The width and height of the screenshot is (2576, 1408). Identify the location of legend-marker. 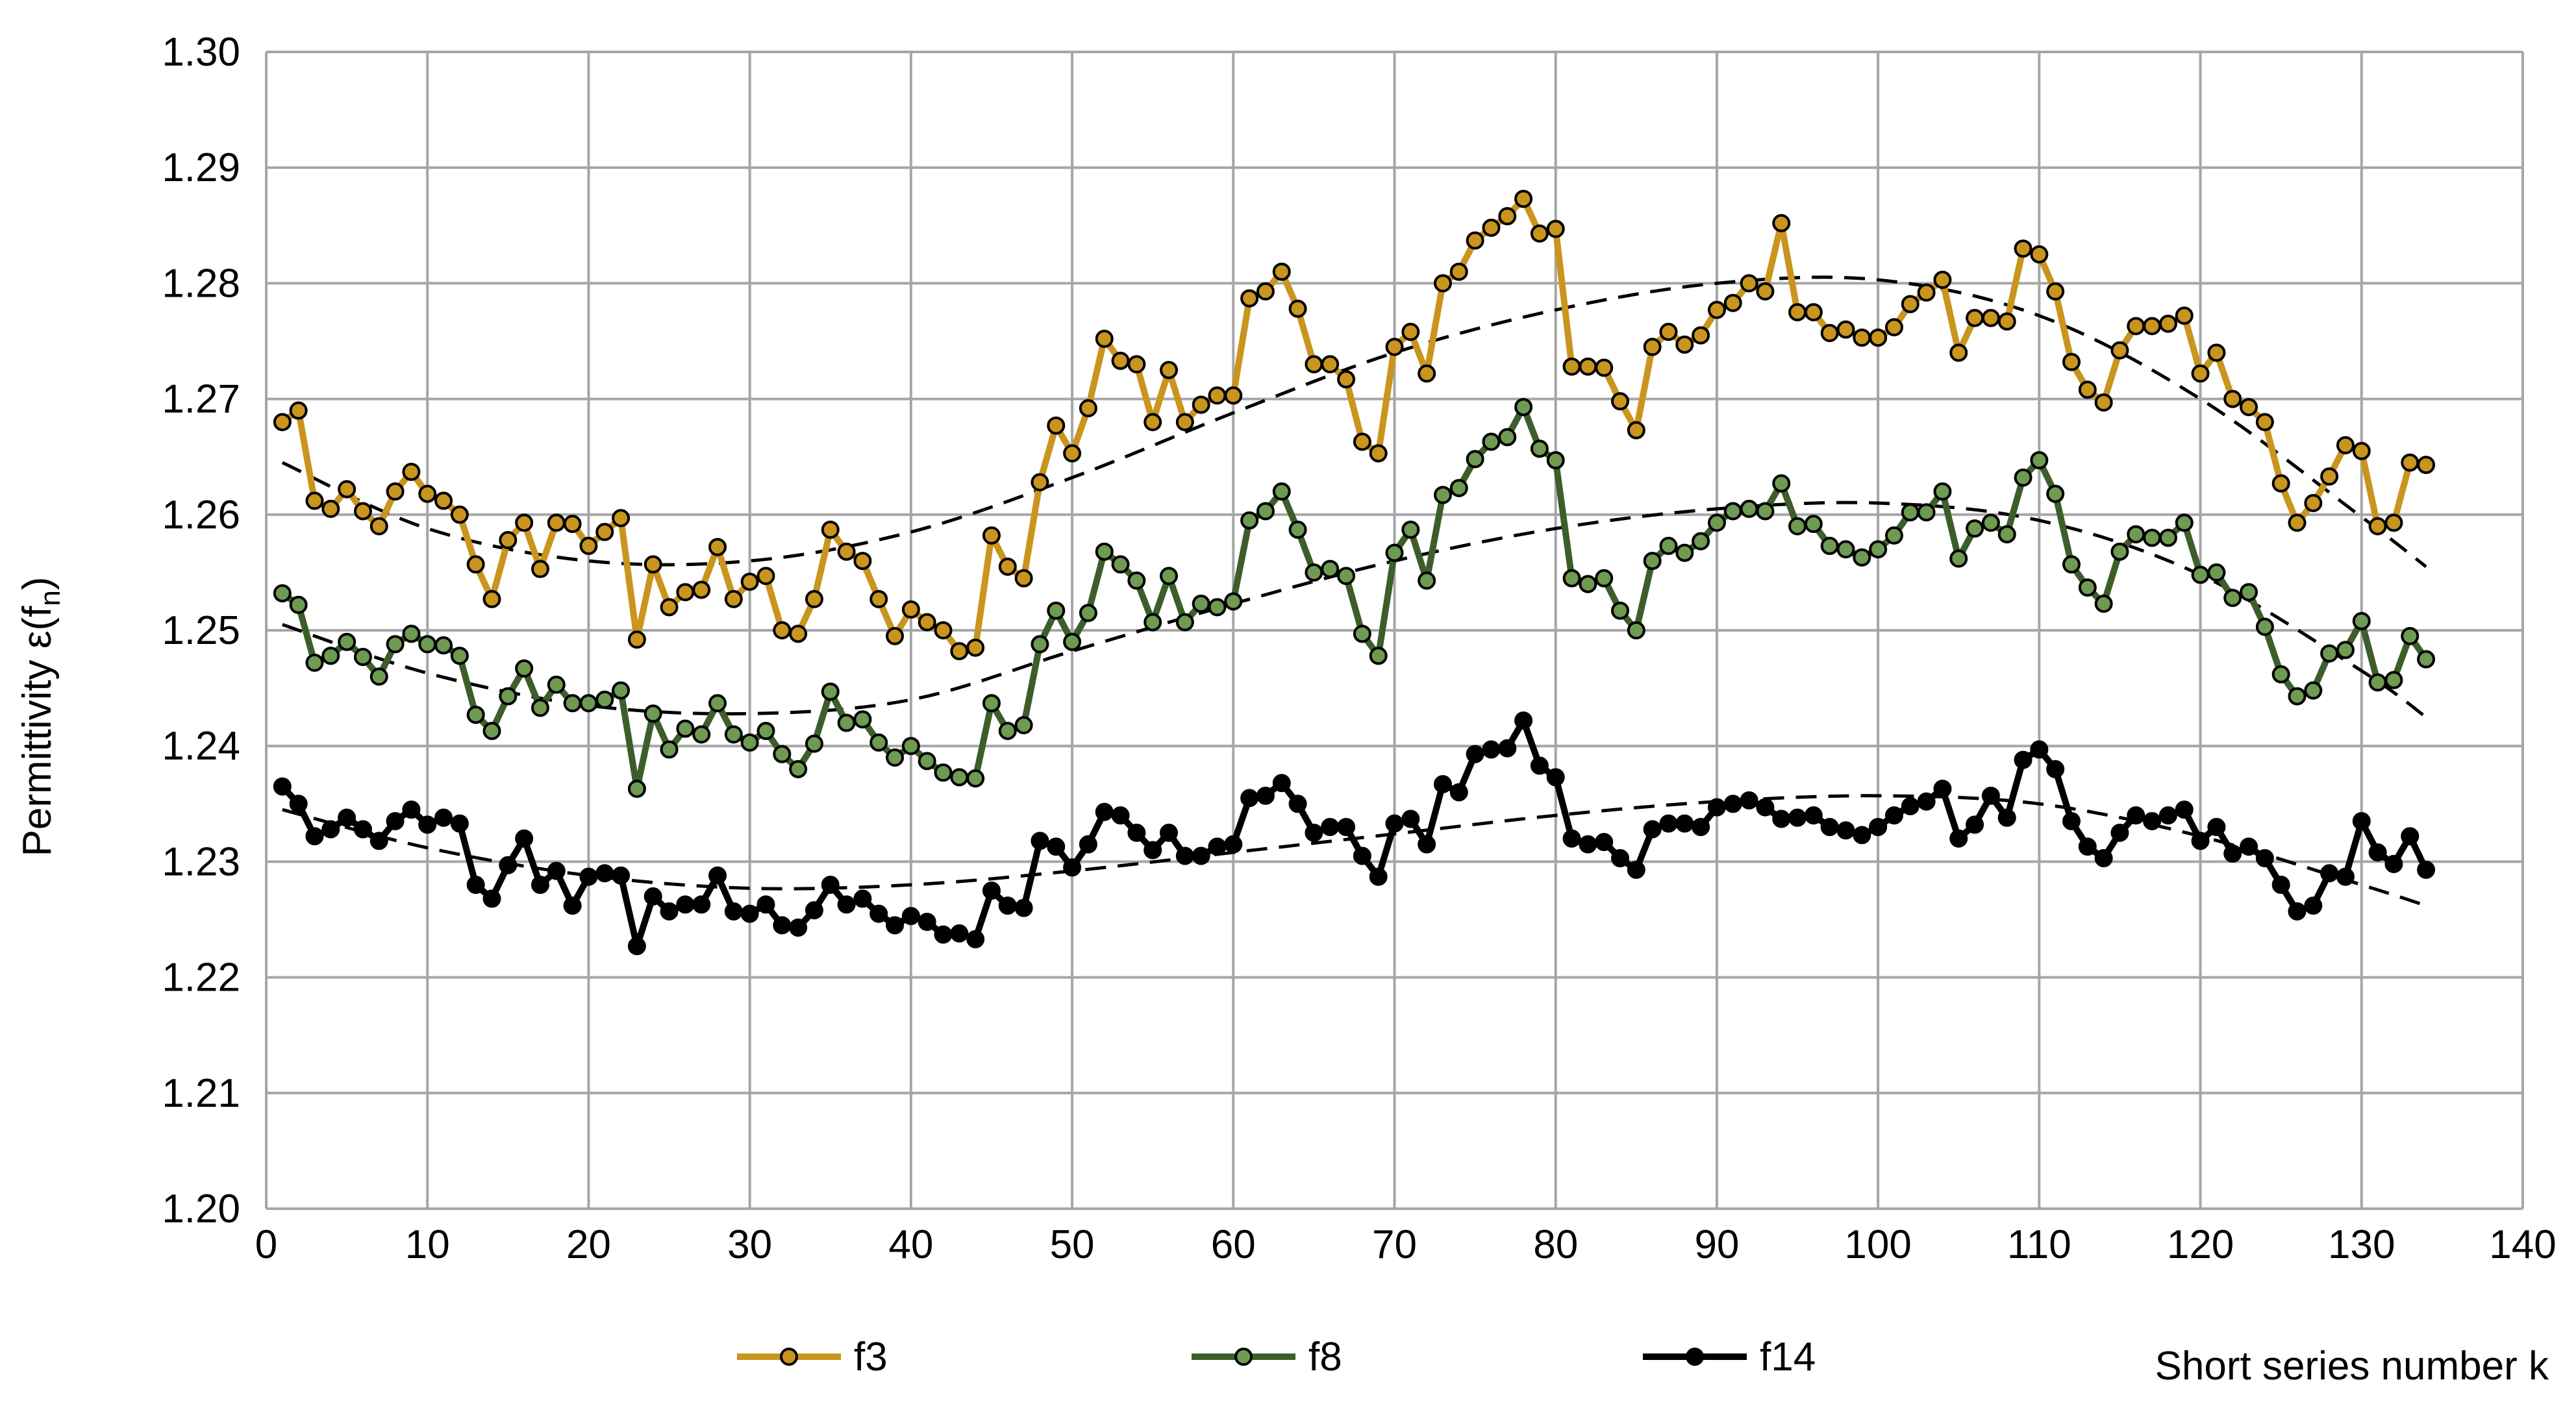
(789, 1357).